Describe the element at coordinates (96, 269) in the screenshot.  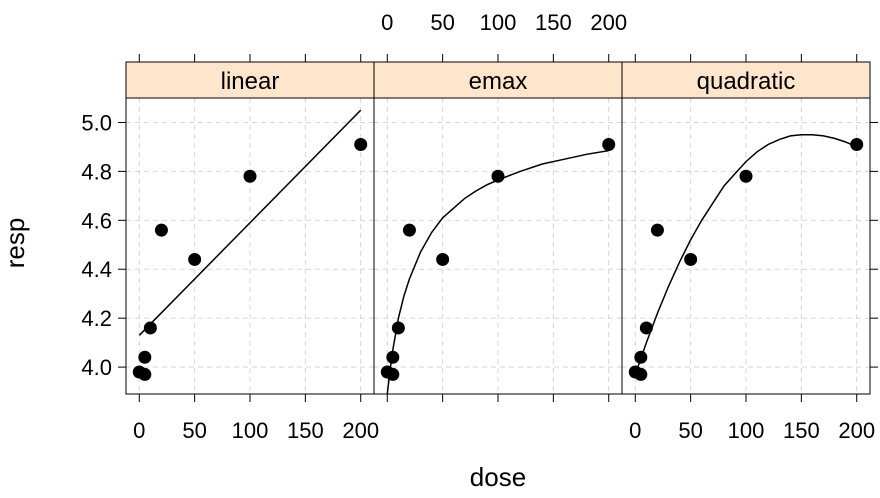
I see `y-tick-label: 4.4` at that location.